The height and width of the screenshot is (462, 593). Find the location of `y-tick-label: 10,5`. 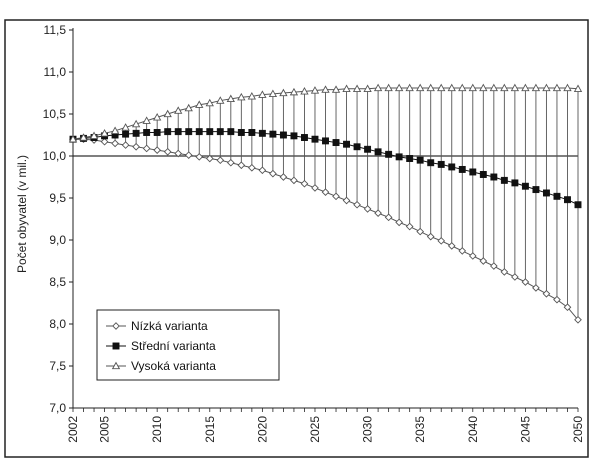

y-tick-label: 10,5 is located at coordinates (55, 114).